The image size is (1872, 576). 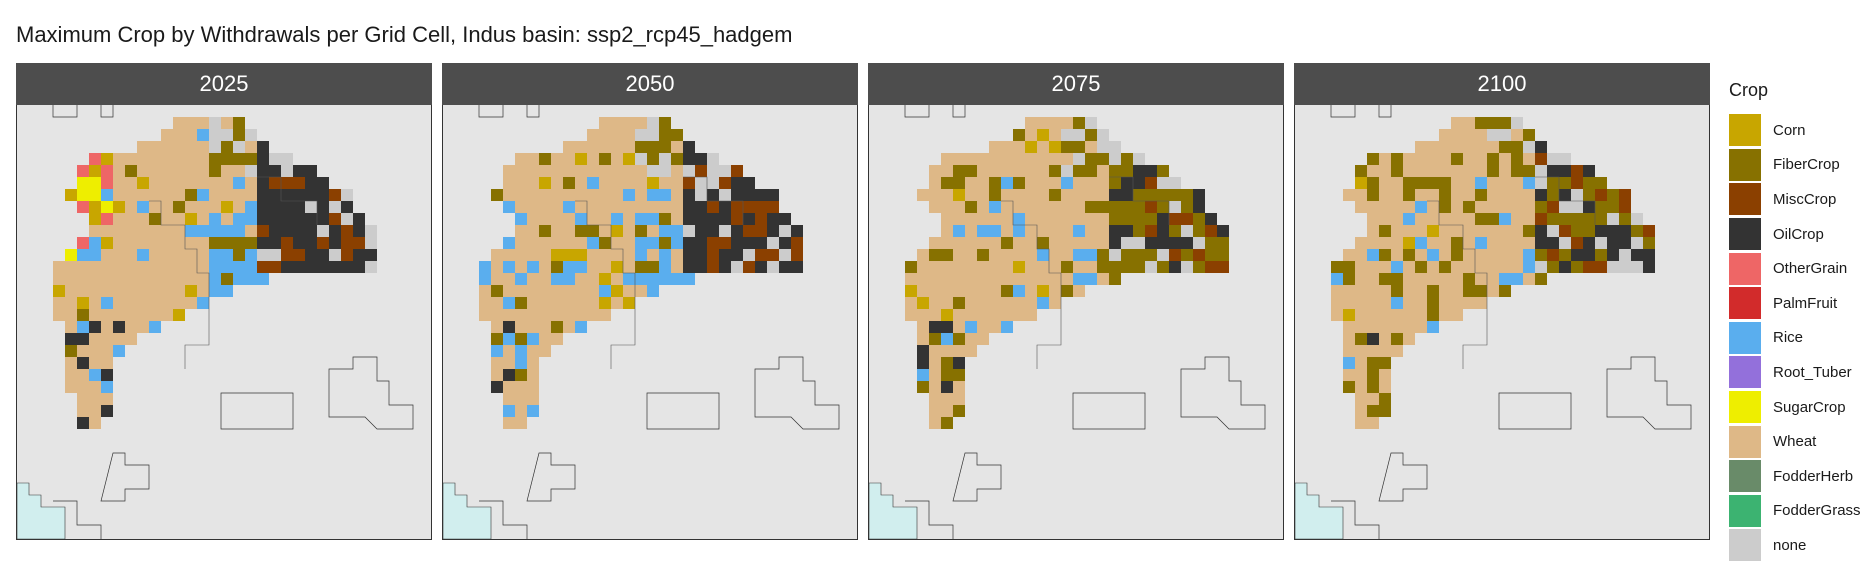 What do you see at coordinates (1795, 407) in the screenshot?
I see `legend-item-sugarcrop: SugarCrop` at bounding box center [1795, 407].